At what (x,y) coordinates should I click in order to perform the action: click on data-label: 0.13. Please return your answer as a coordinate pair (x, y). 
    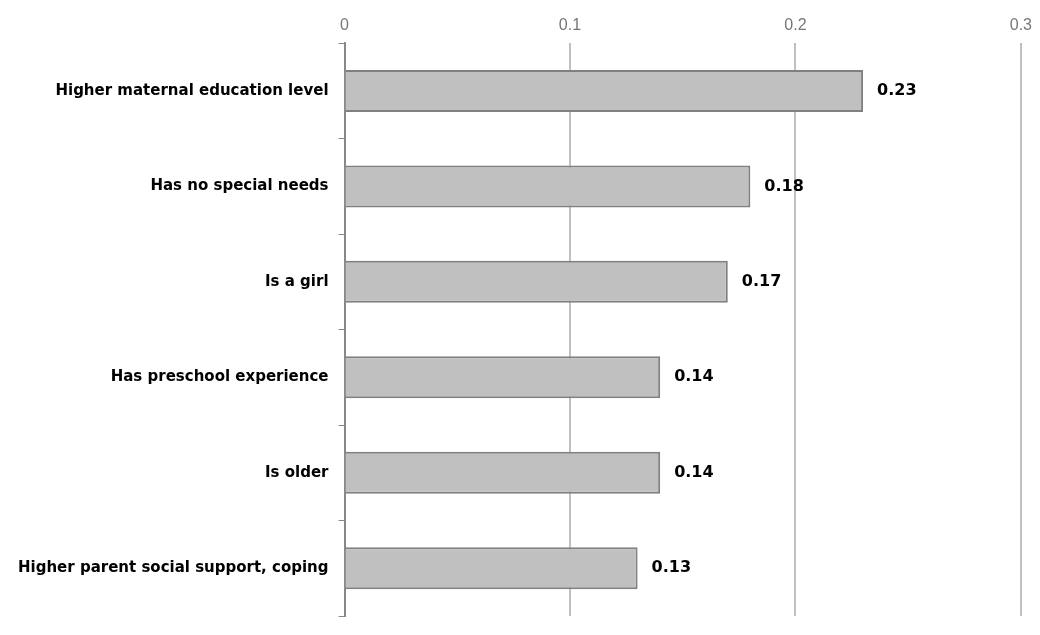
    Looking at the image, I should click on (671, 567).